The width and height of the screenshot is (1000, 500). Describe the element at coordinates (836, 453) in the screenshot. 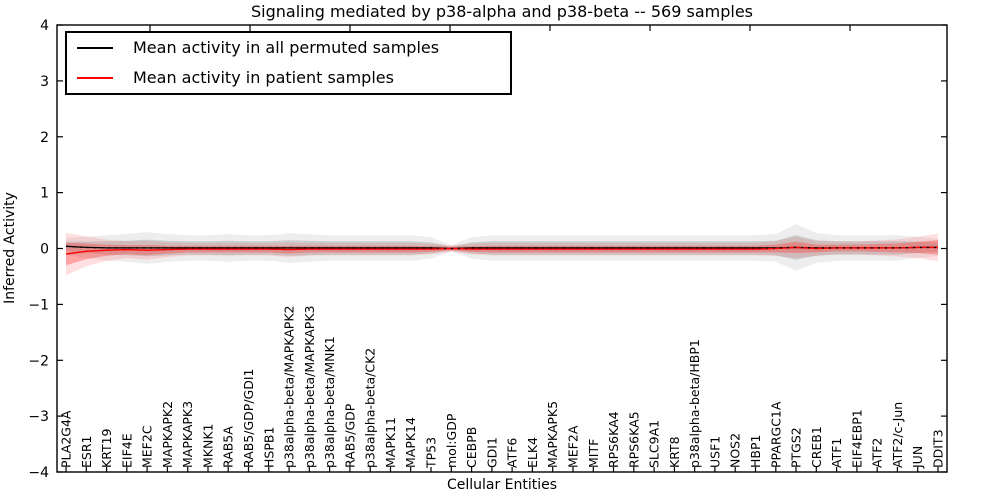

I see `x-tick-label: ATF1` at that location.